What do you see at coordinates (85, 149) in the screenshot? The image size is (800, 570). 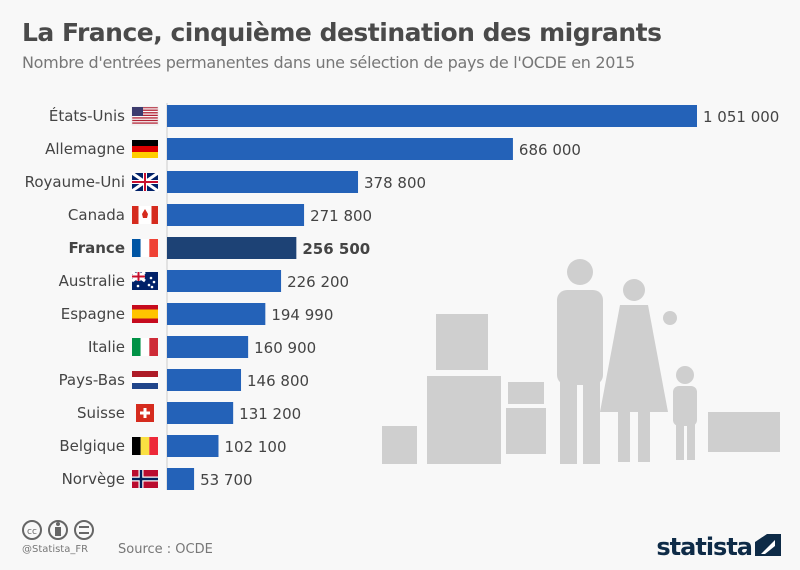 I see `category-label: Allemagne` at bounding box center [85, 149].